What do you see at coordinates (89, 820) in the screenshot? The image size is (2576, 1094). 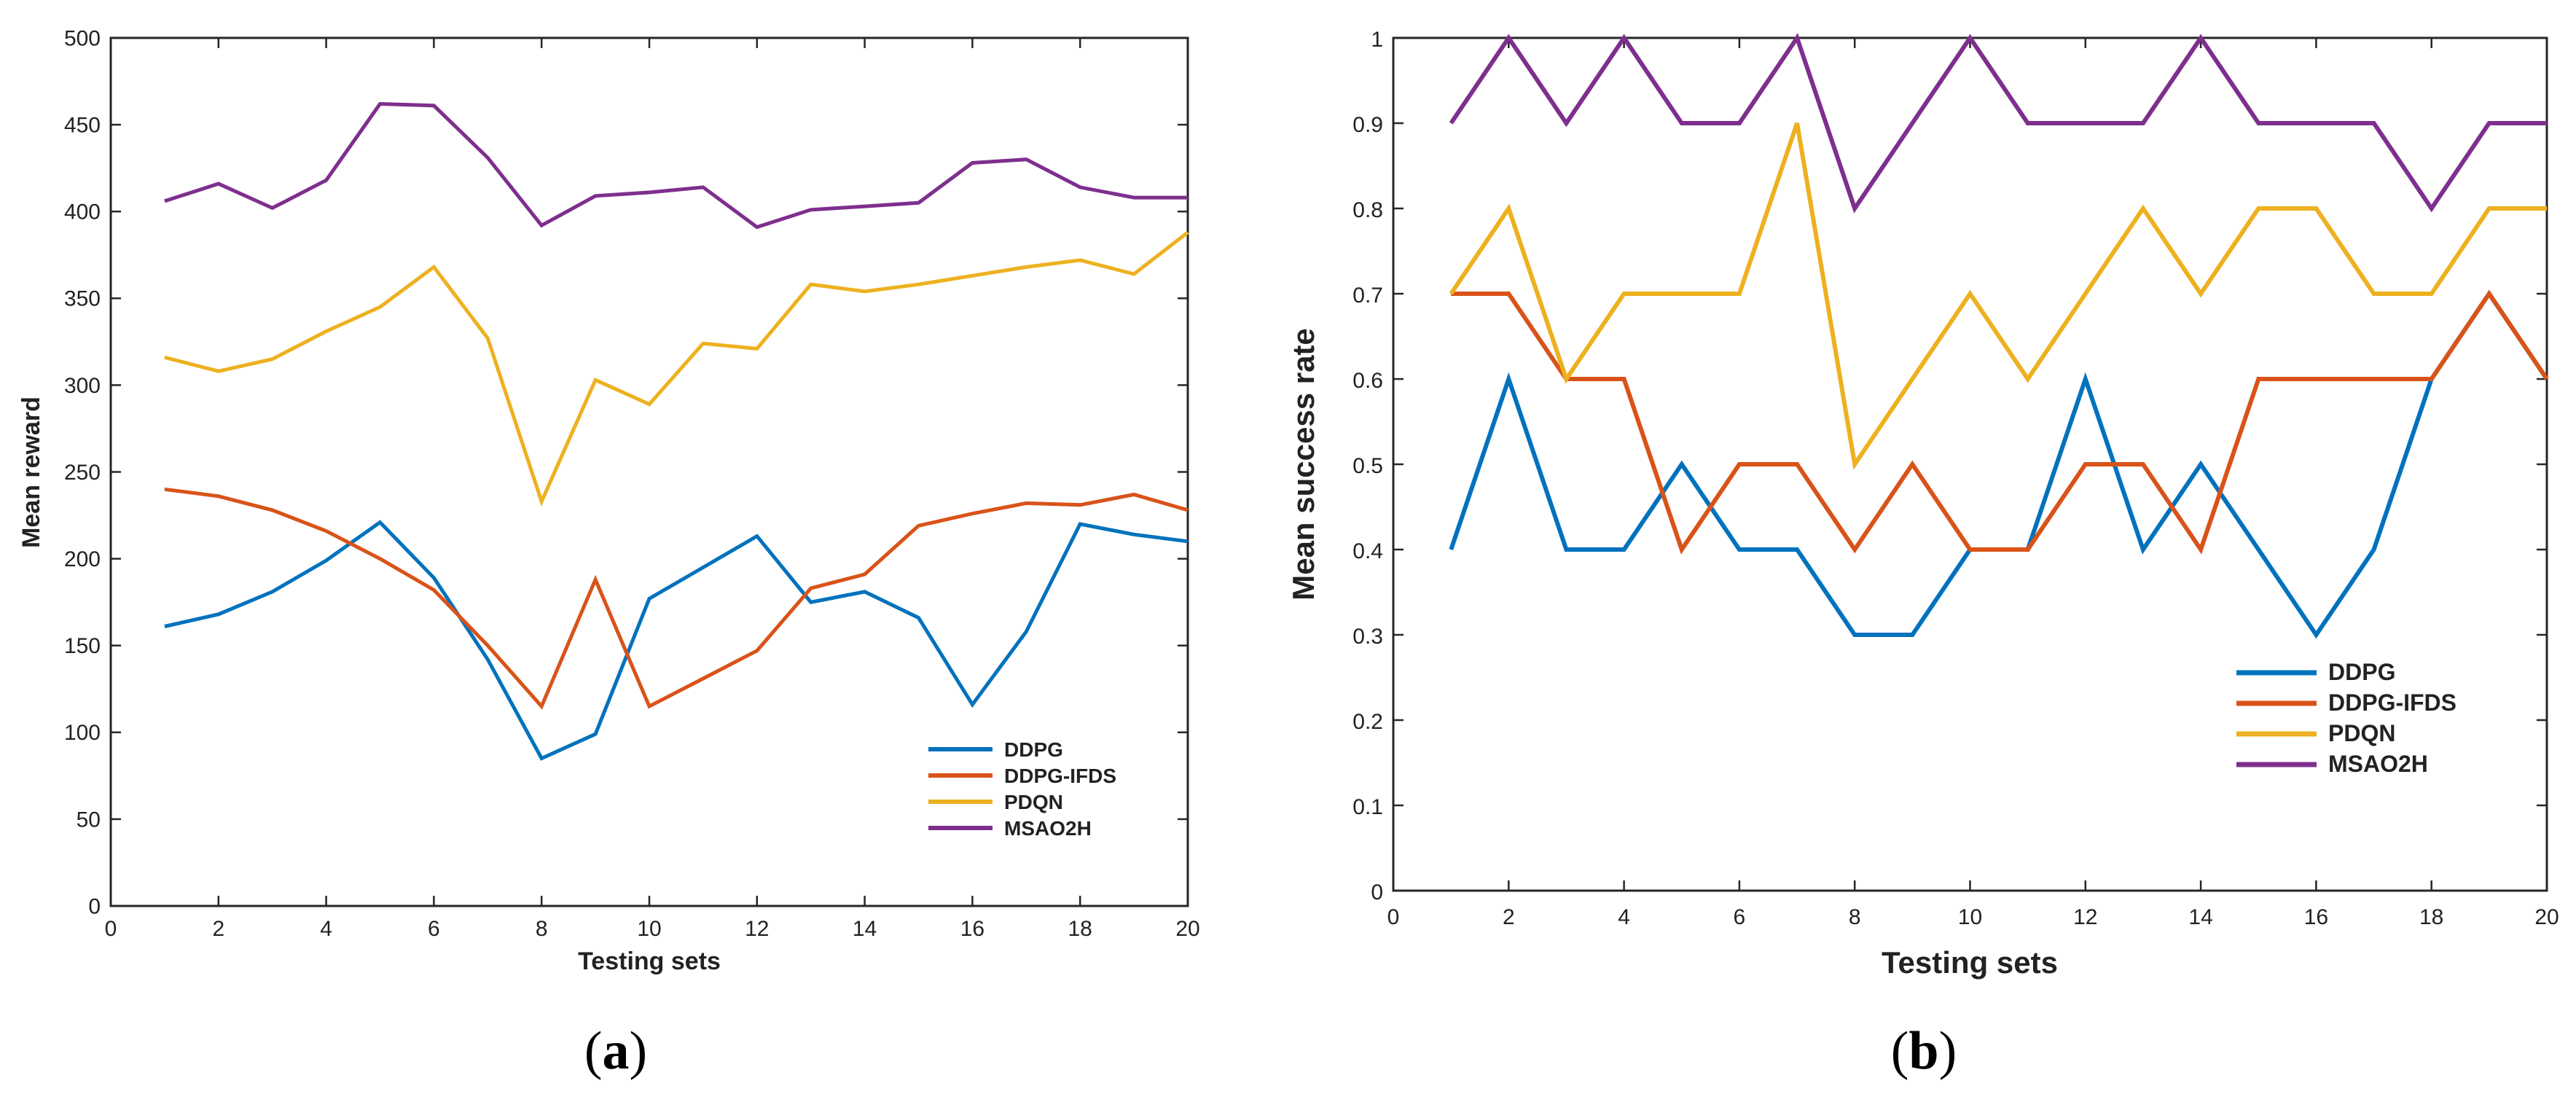 I see `panel-a-ytick-label: 50` at bounding box center [89, 820].